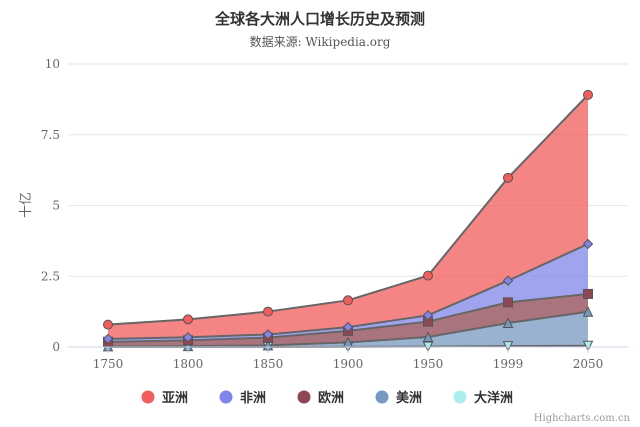 This screenshot has width=640, height=427. I want to click on y-axis-ticks: 0 2.5 5 7.5 10, so click(50, 205).